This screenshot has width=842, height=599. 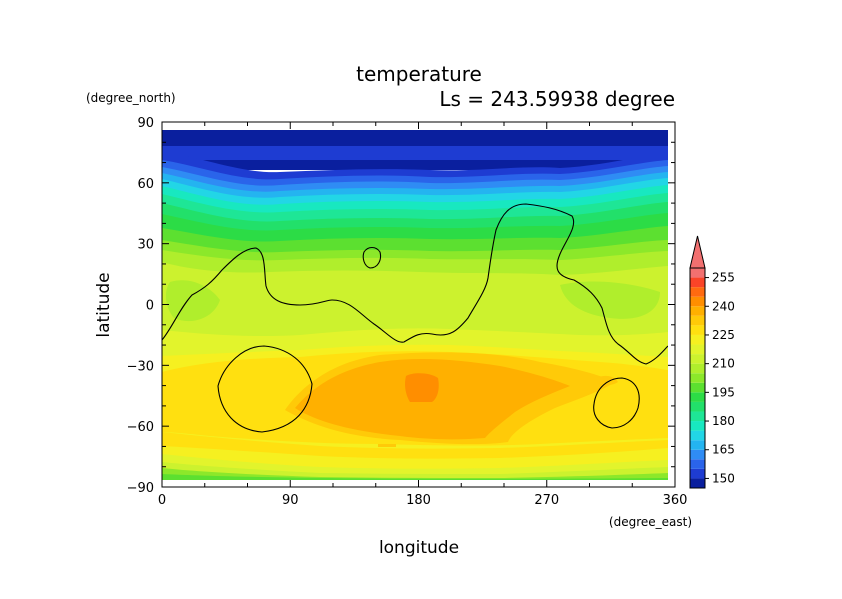 What do you see at coordinates (150, 306) in the screenshot?
I see `y-tick-label: 0` at bounding box center [150, 306].